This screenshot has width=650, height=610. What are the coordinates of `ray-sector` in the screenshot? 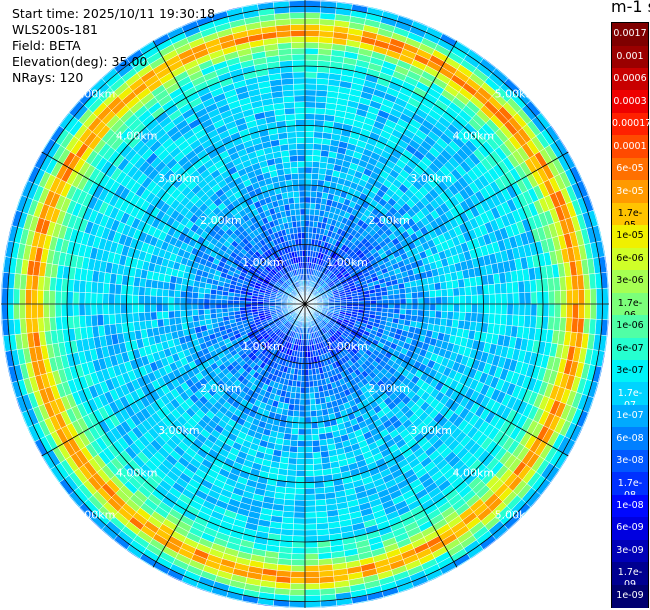 It's located at (380, 152).